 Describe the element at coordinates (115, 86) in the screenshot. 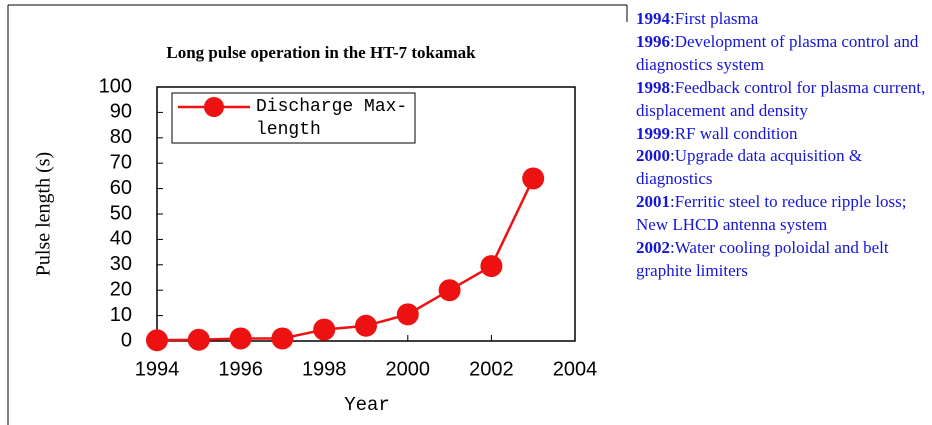

I see `y-tick-label: 100` at that location.